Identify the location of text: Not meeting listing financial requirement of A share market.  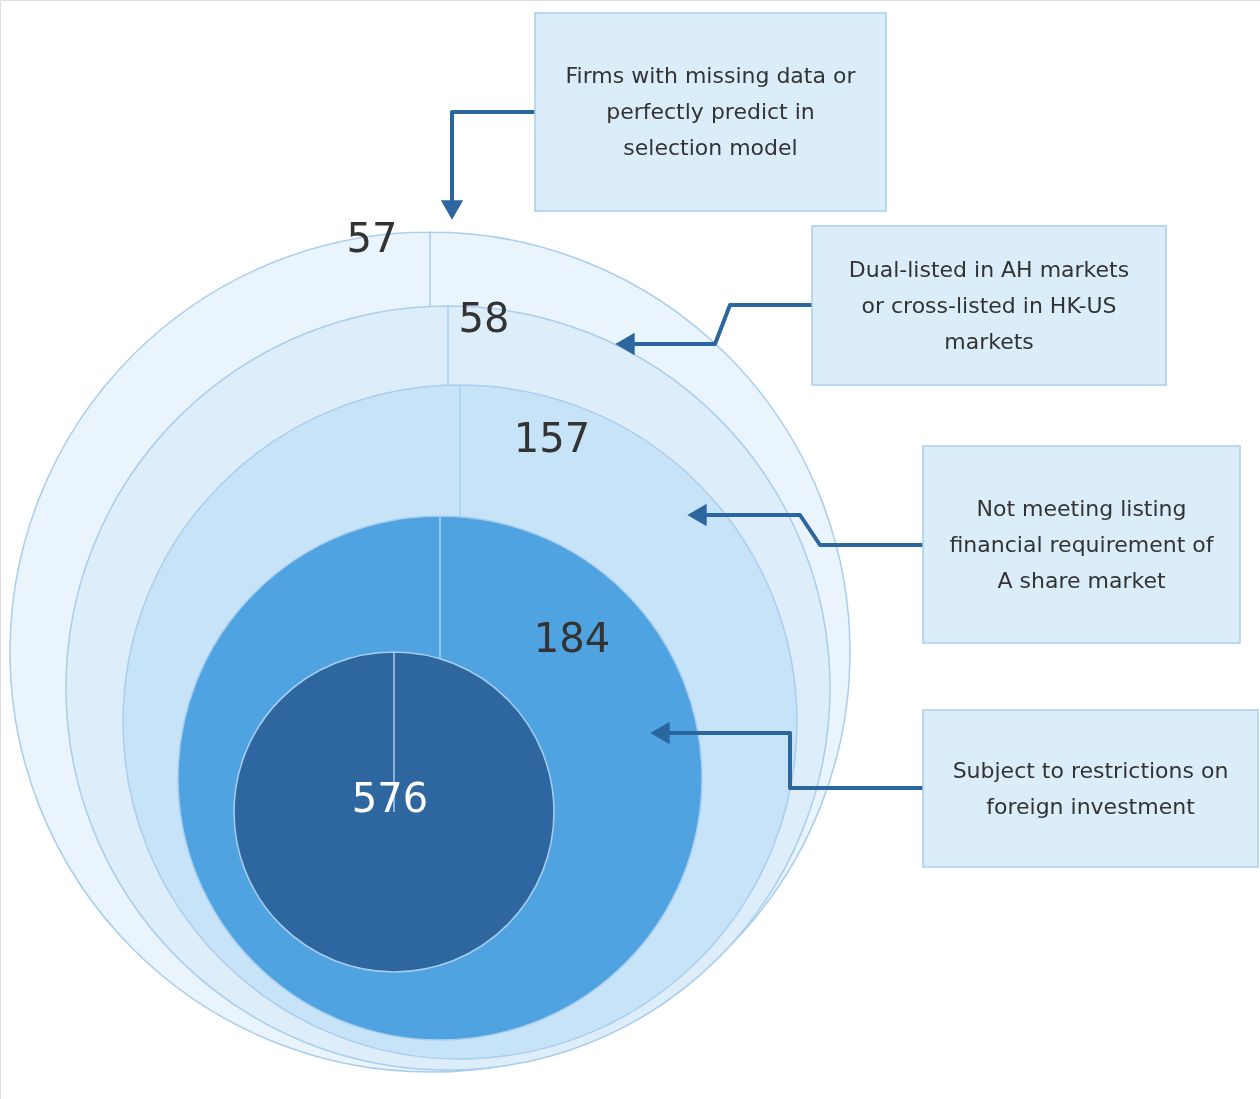
(1082, 544).